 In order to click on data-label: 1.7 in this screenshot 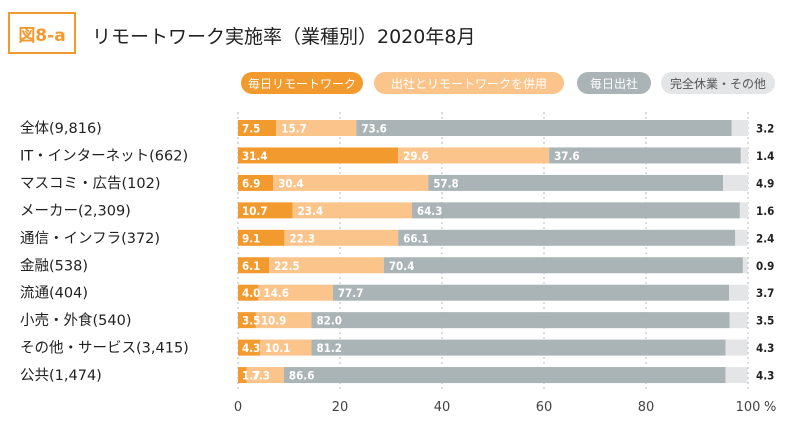, I will do `click(251, 376)`.